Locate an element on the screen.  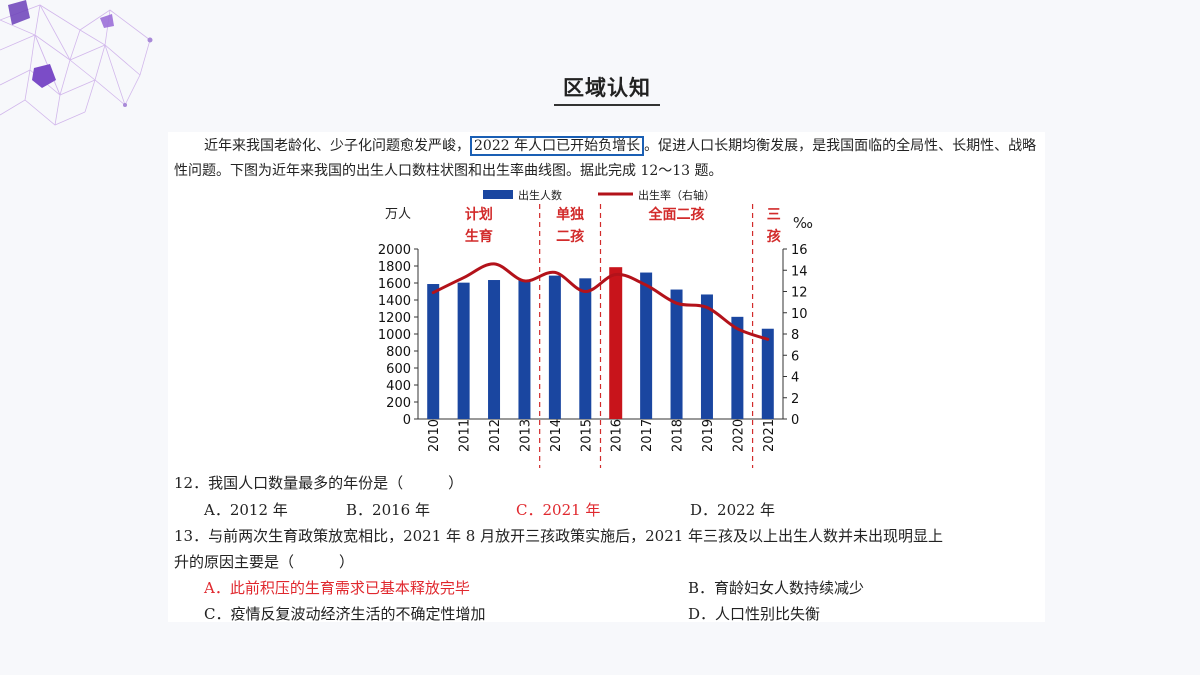
question-12-stem: 12．我国人口数量最多的年份是（ ） is located at coordinates (319, 483).